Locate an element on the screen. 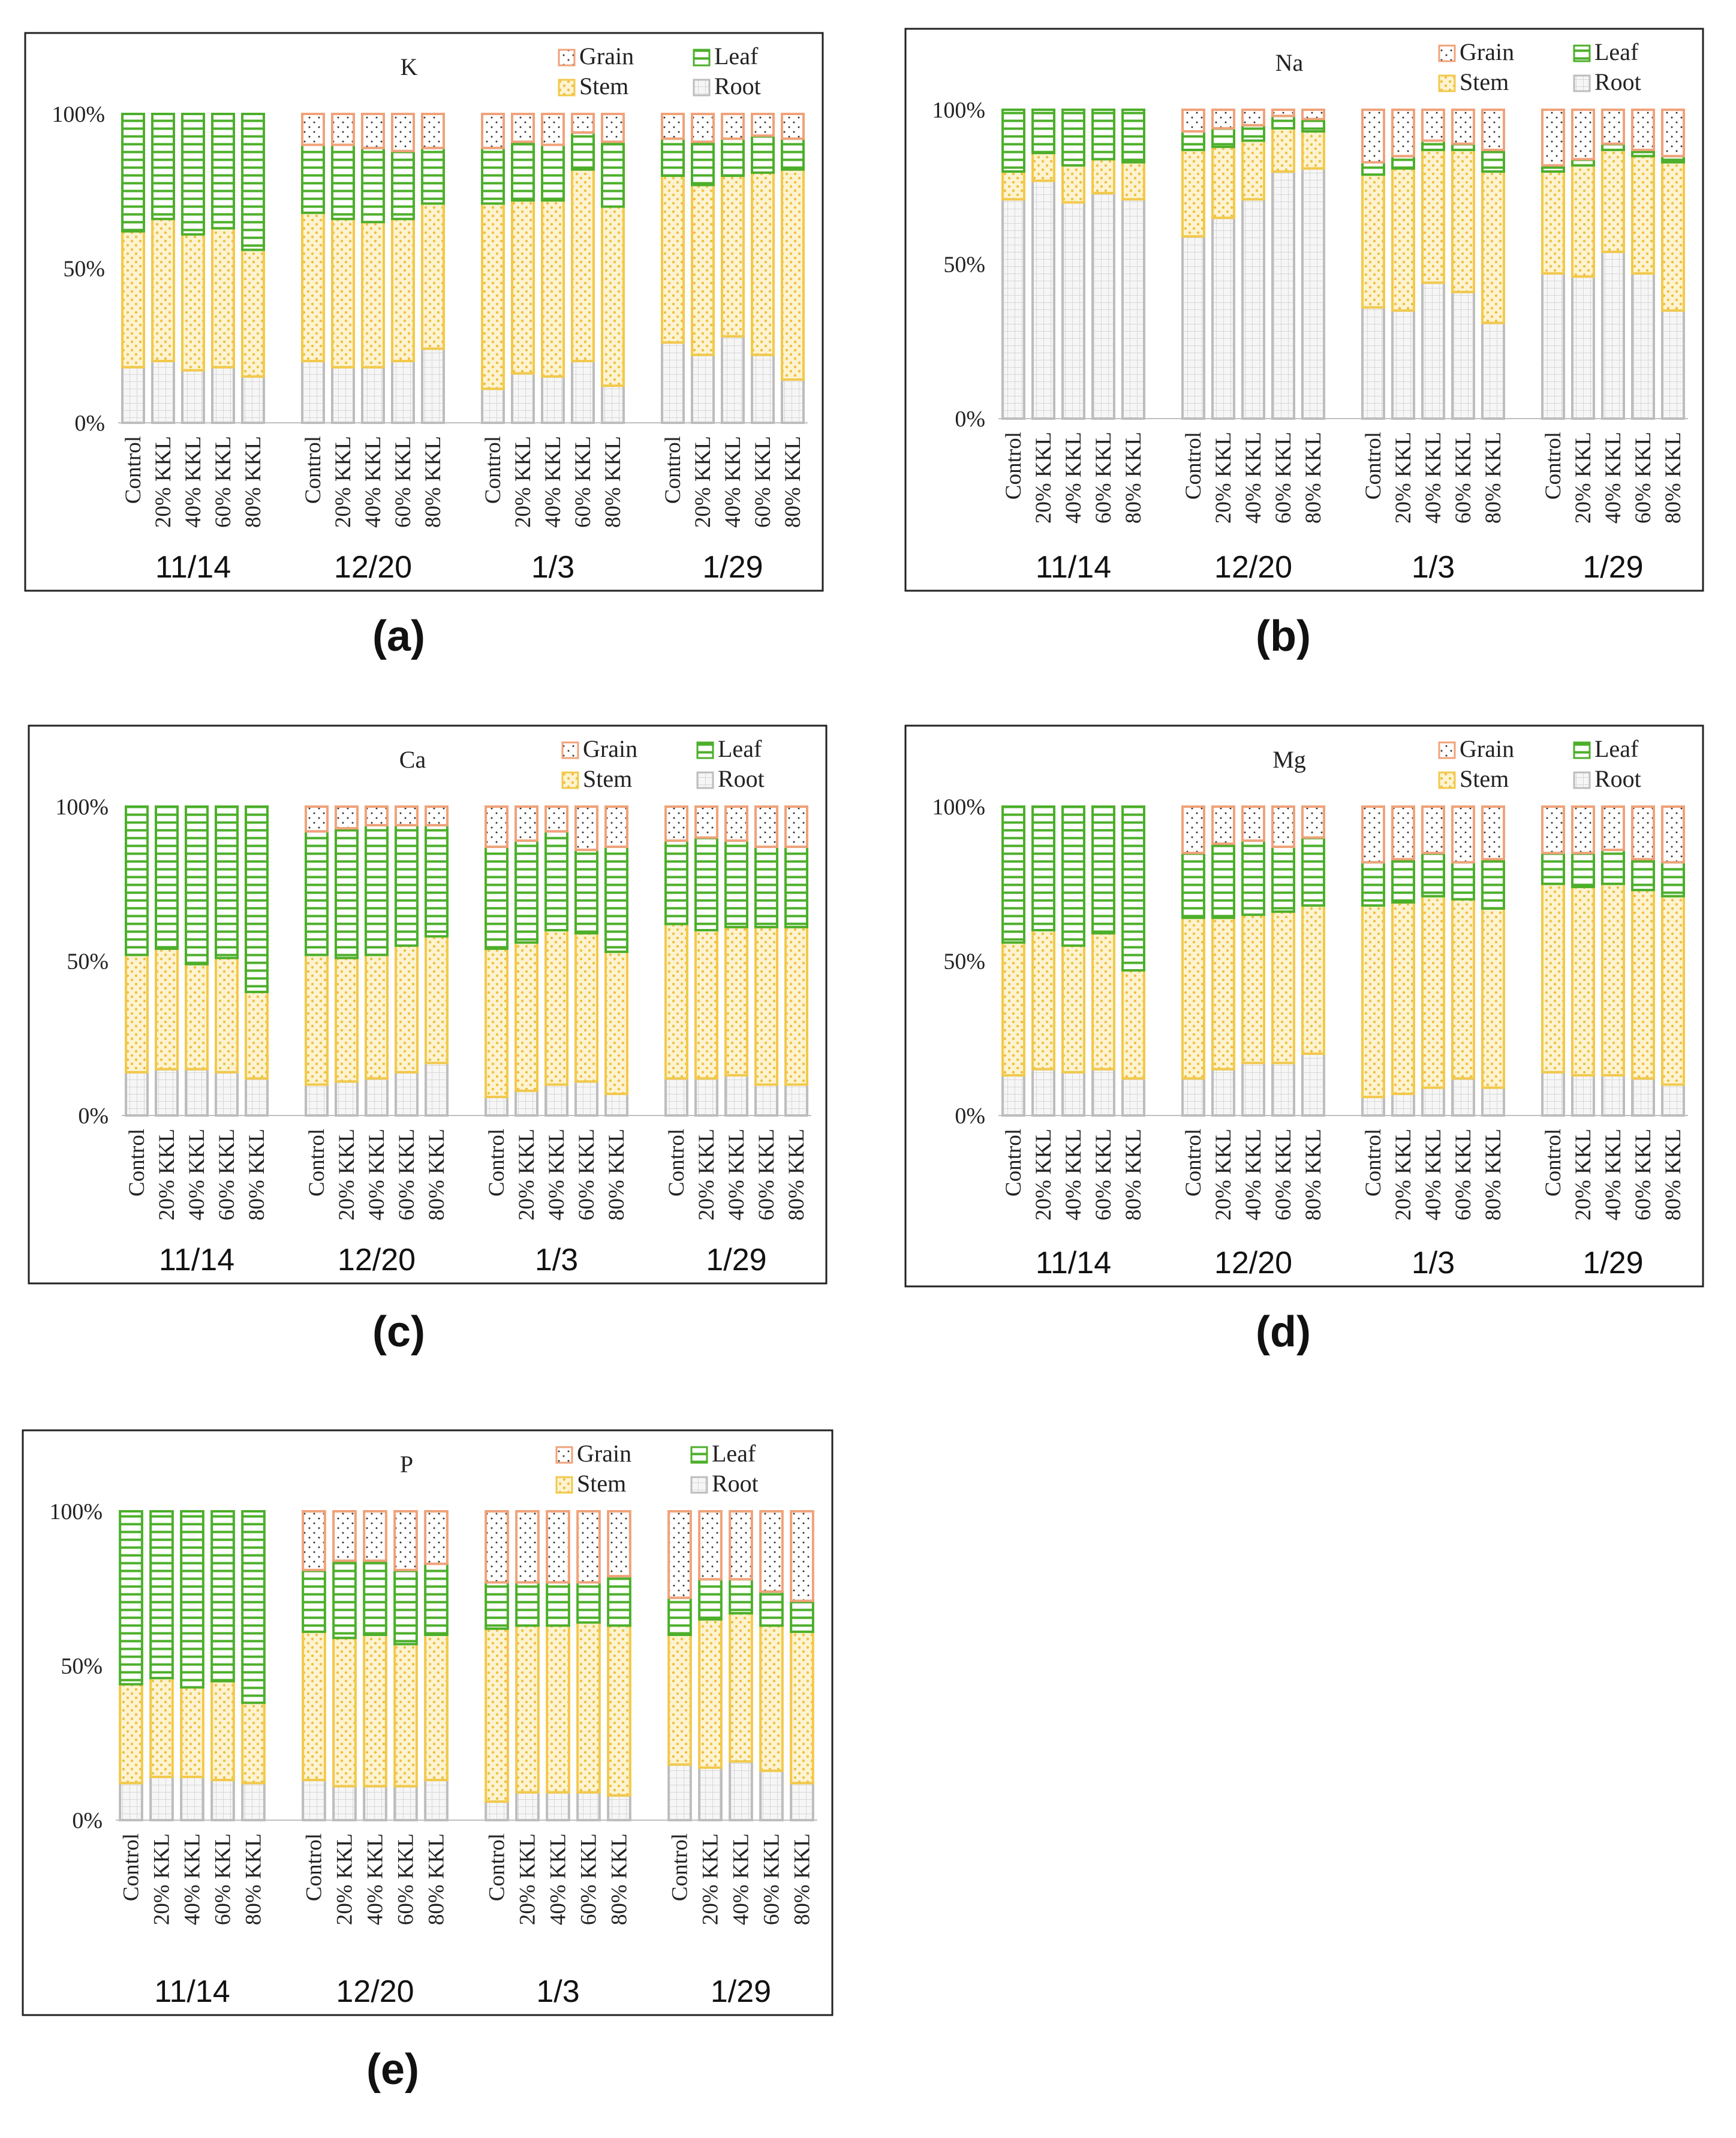 This screenshot has width=1736, height=2138. date-group-label: 11/14 is located at coordinates (1073, 567).